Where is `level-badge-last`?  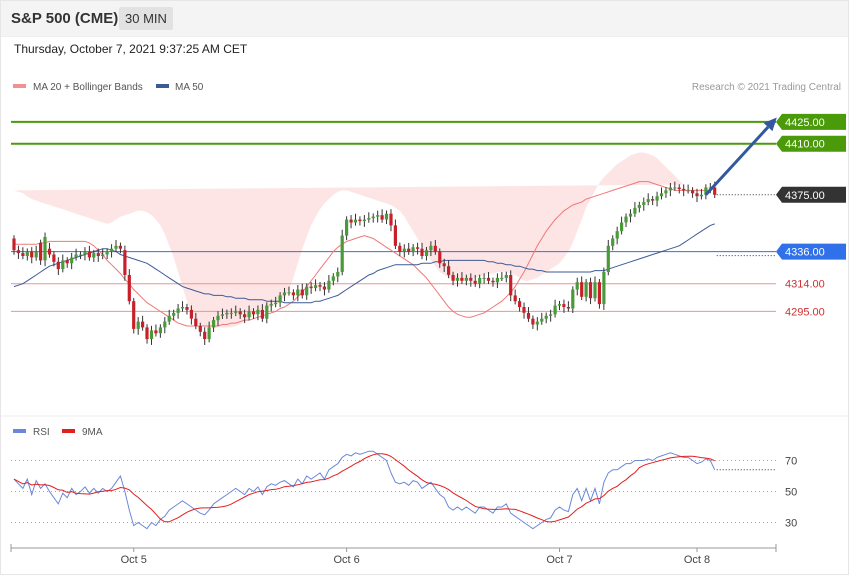 level-badge-last is located at coordinates (811, 194).